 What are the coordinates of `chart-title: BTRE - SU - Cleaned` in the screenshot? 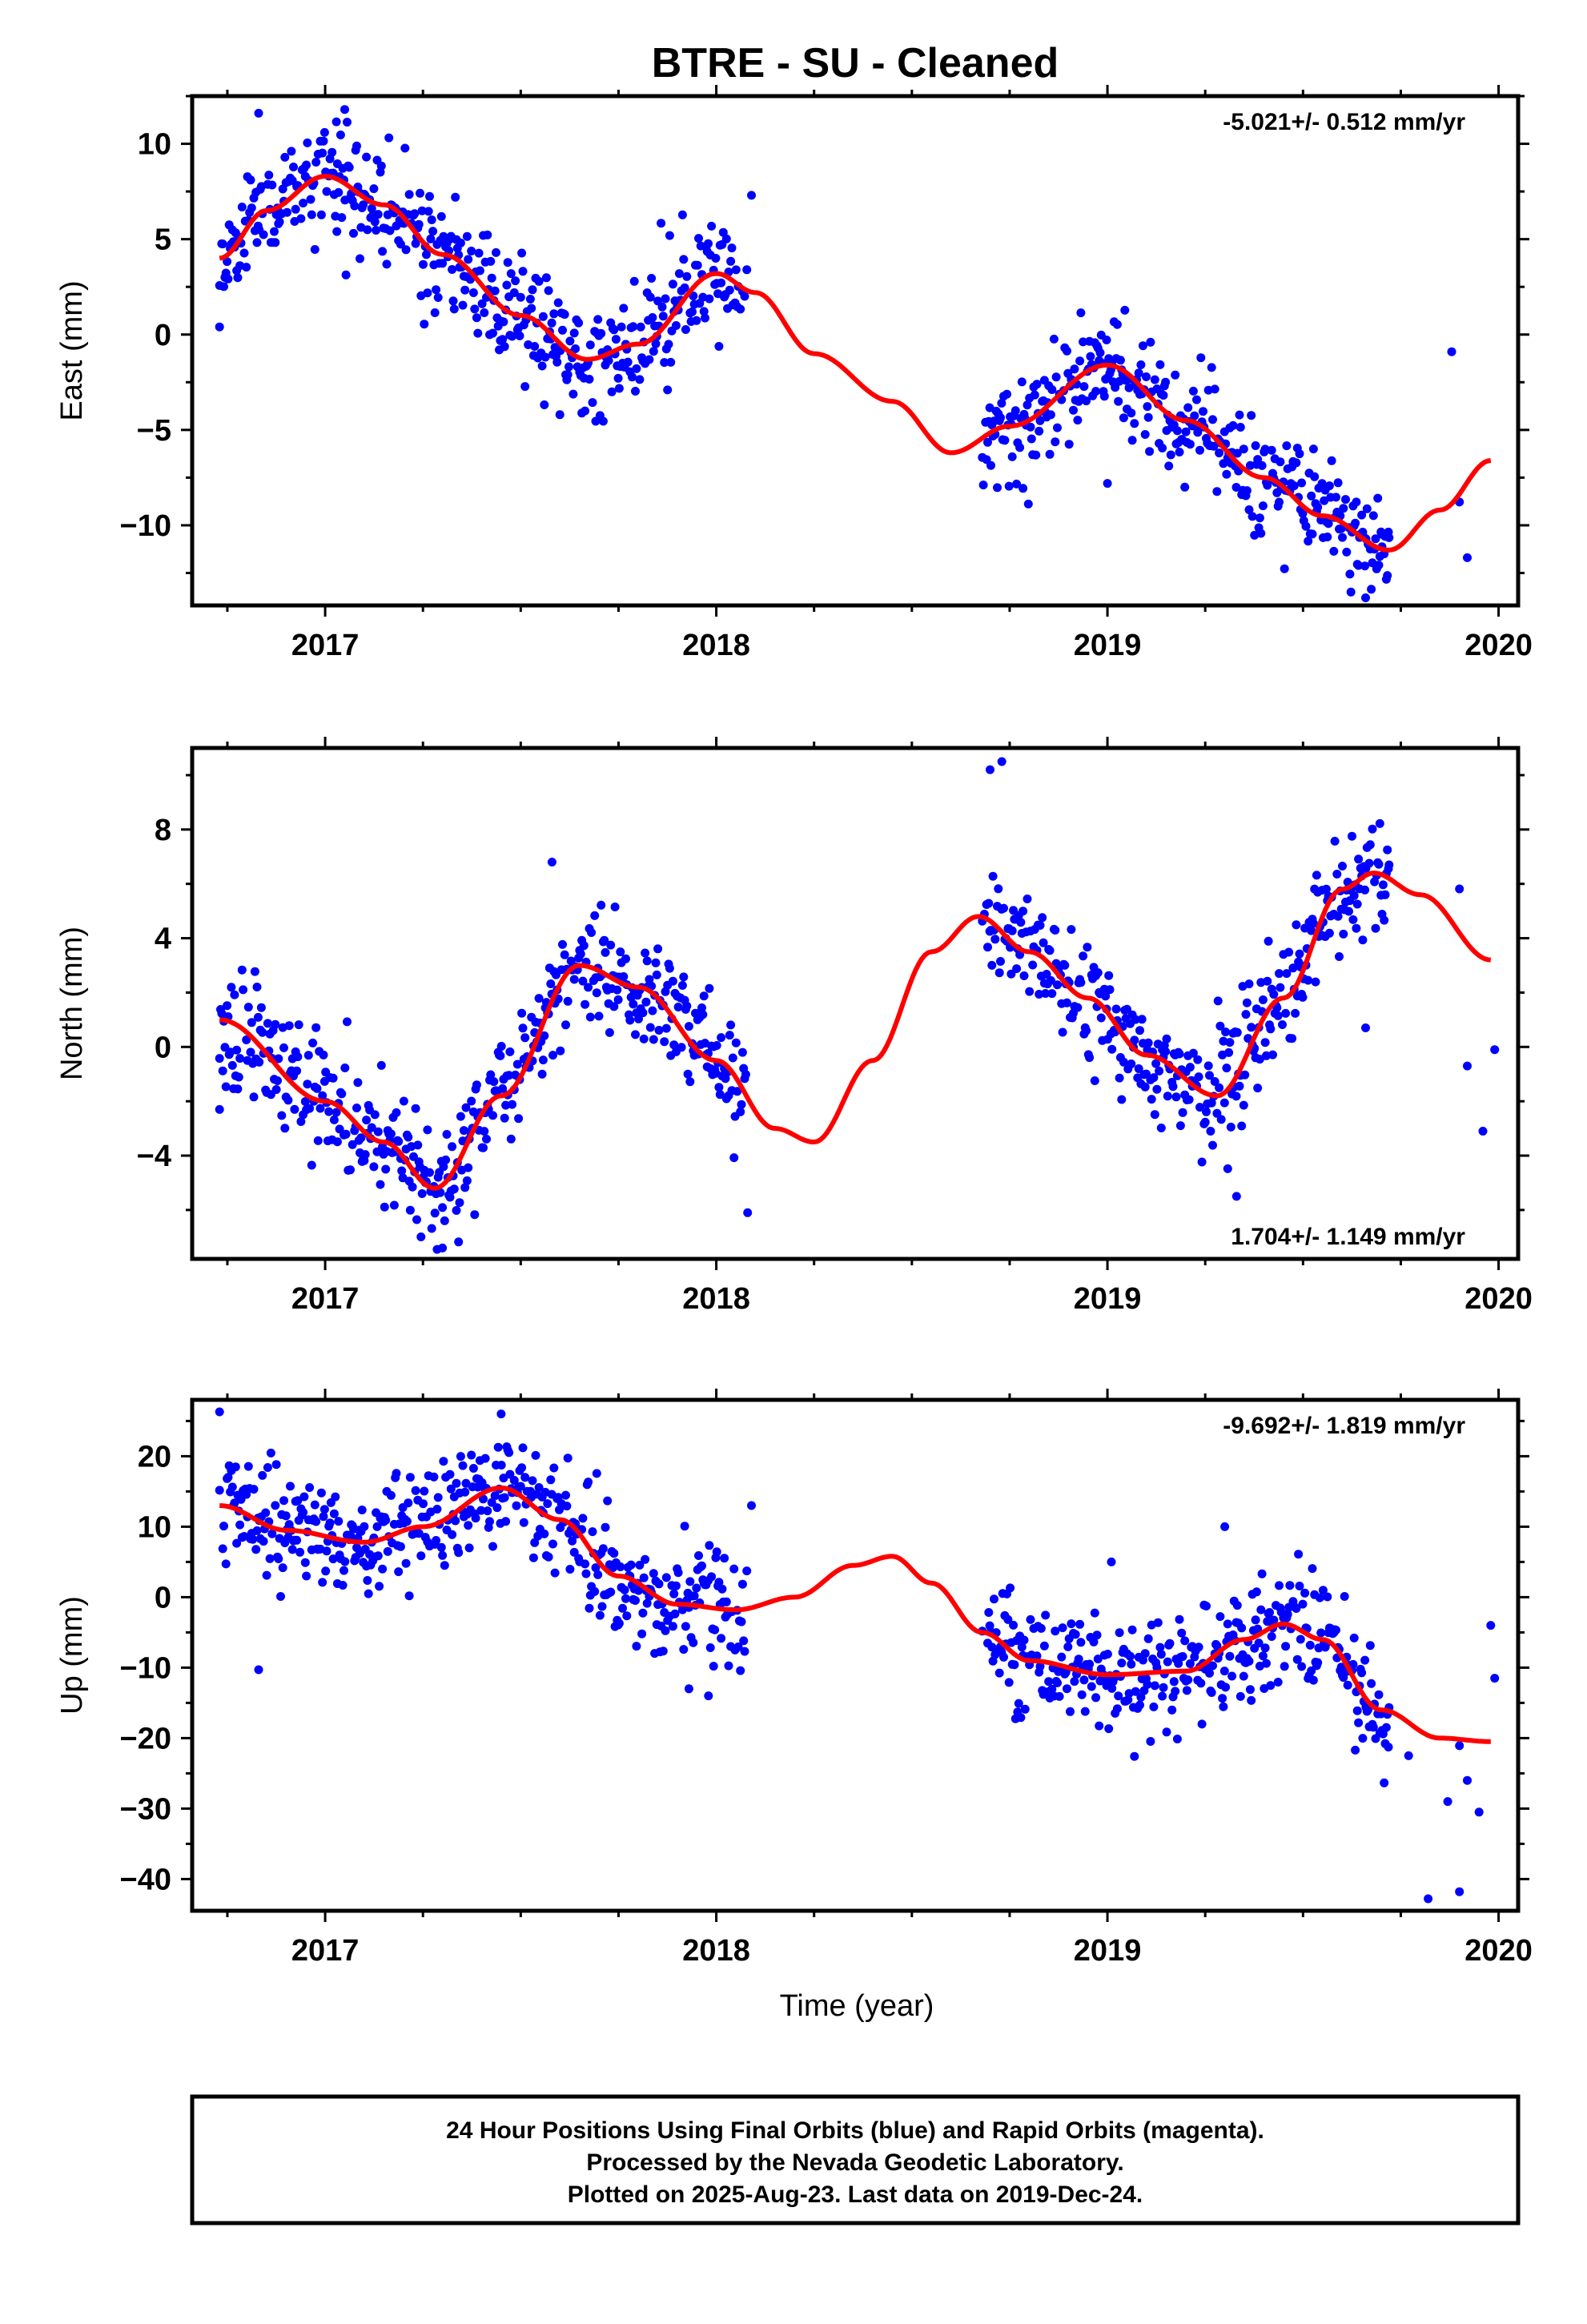 It's located at (856, 63).